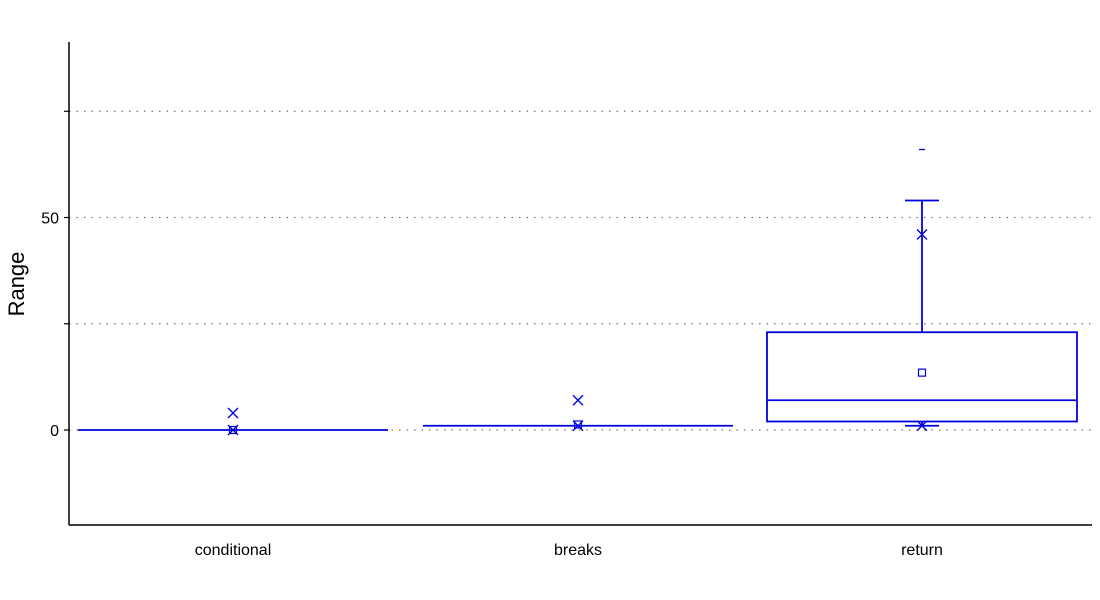  I want to click on min-marker-stroke, so click(922, 426).